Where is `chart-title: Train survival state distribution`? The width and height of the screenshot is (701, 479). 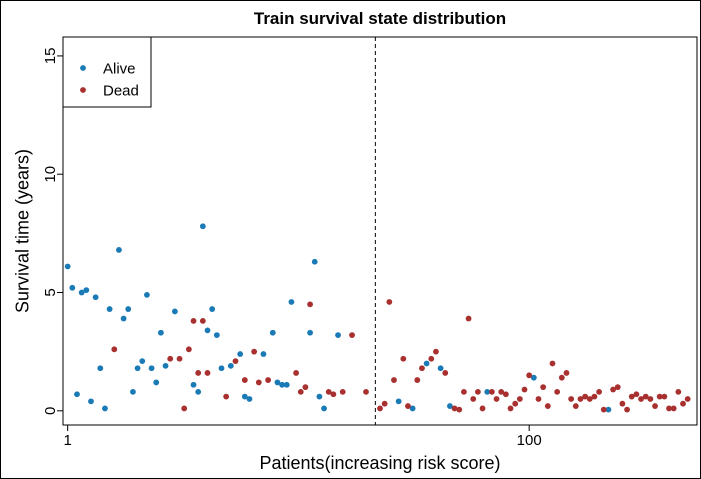
chart-title: Train survival state distribution is located at coordinates (380, 18).